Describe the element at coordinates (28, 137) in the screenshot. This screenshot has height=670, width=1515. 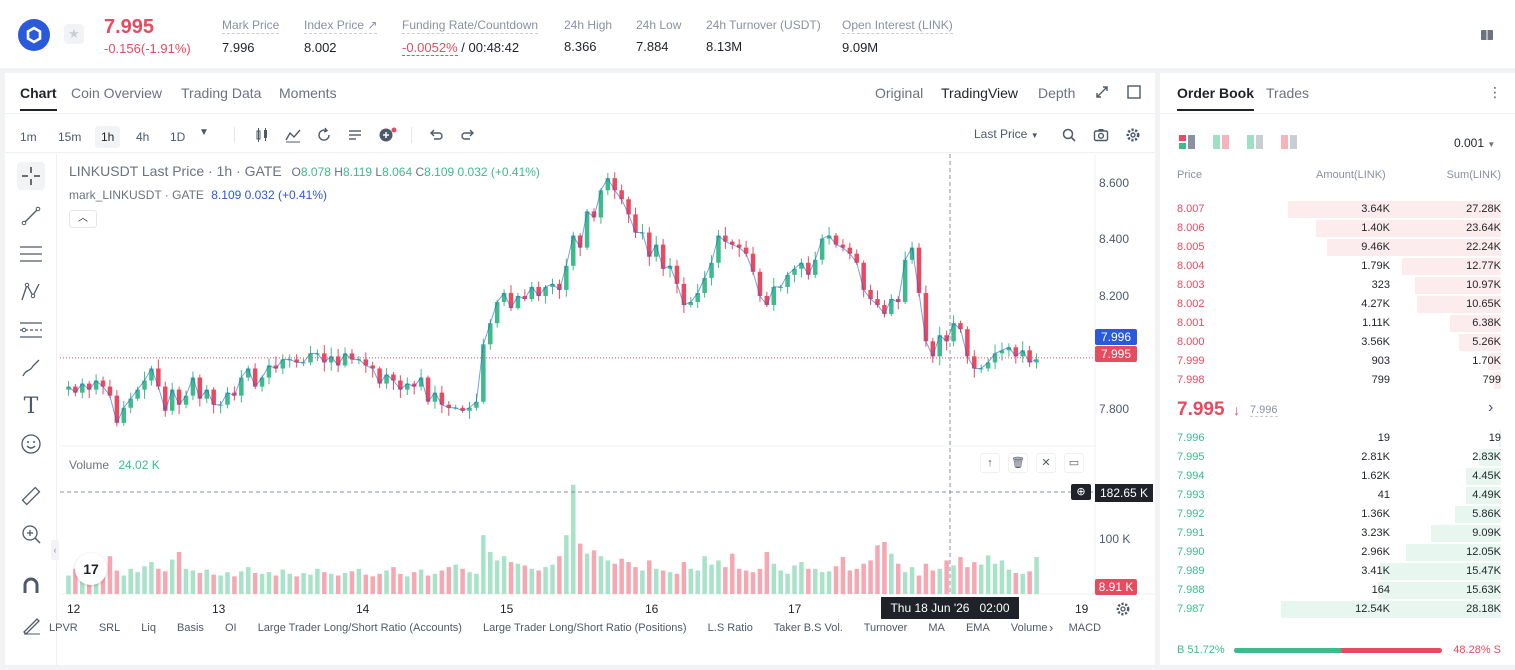
I see `timeframe-1m: 1m` at that location.